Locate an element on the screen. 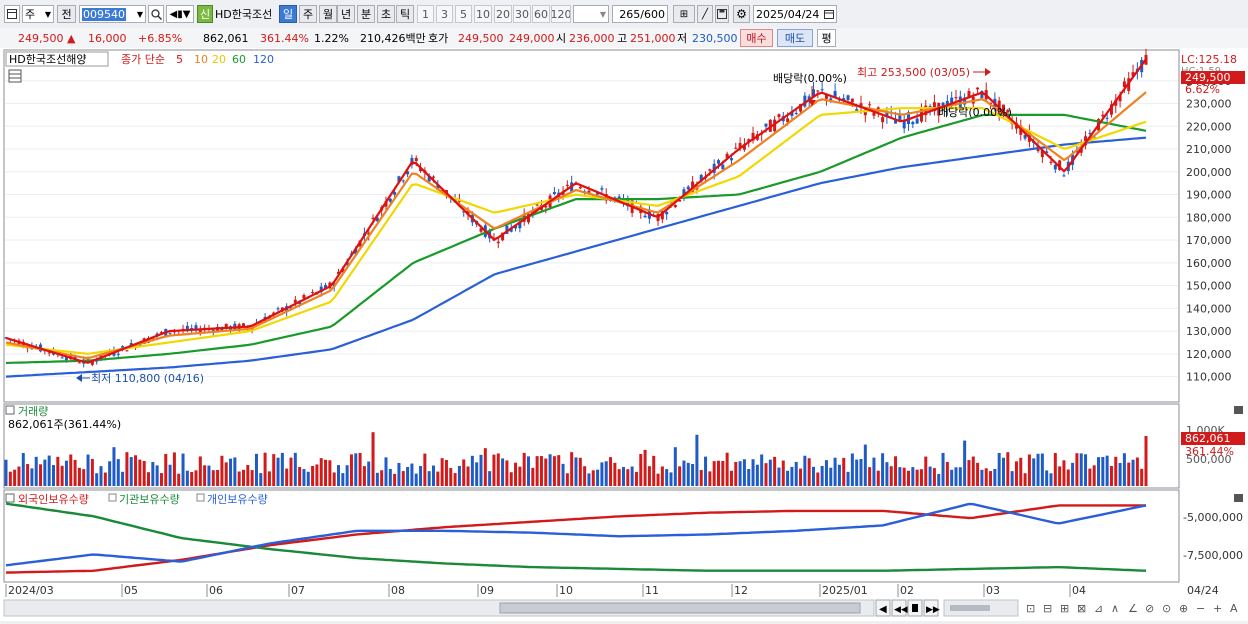  open-price-text: 236,000 is located at coordinates (592, 38).